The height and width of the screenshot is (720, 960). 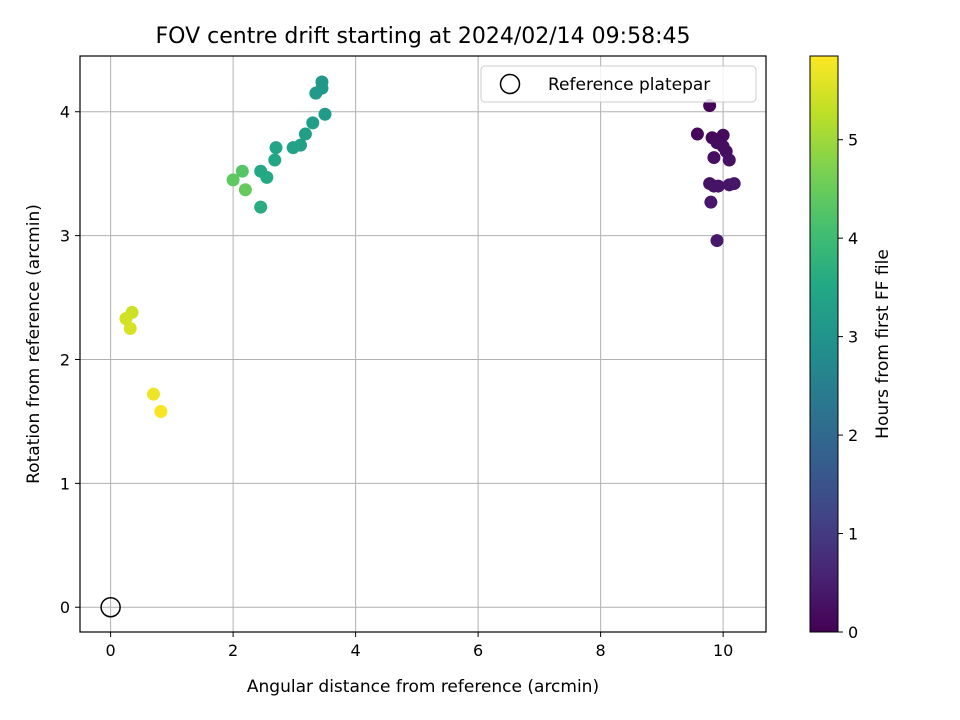 I want to click on colorbar: 0 1 2 3 4 5 Hours from first FF file, so click(x=851, y=348).